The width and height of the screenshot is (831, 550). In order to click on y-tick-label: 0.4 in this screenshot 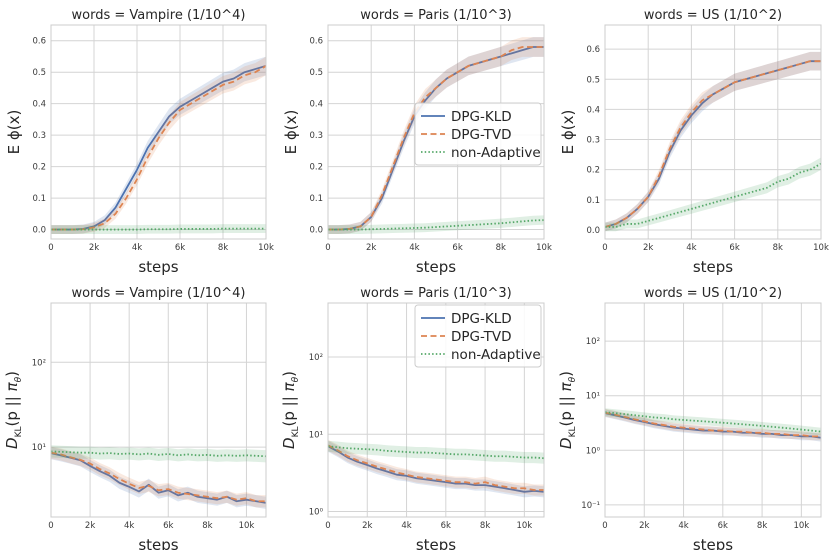, I will do `click(593, 110)`.